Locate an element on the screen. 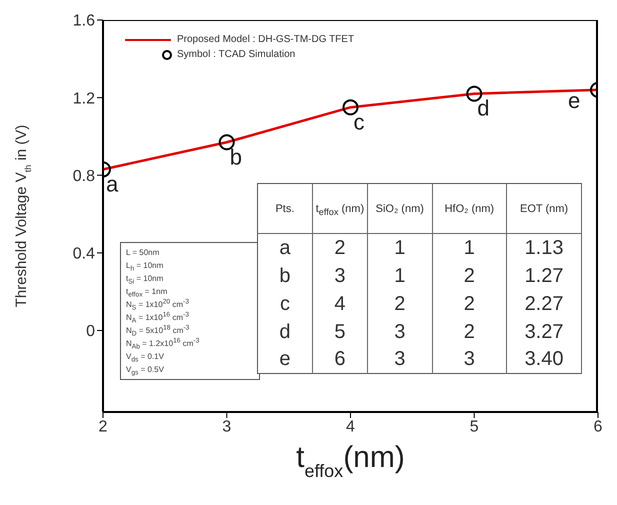 This screenshot has height=505, width=617. annotation: 1.27 is located at coordinates (544, 276).